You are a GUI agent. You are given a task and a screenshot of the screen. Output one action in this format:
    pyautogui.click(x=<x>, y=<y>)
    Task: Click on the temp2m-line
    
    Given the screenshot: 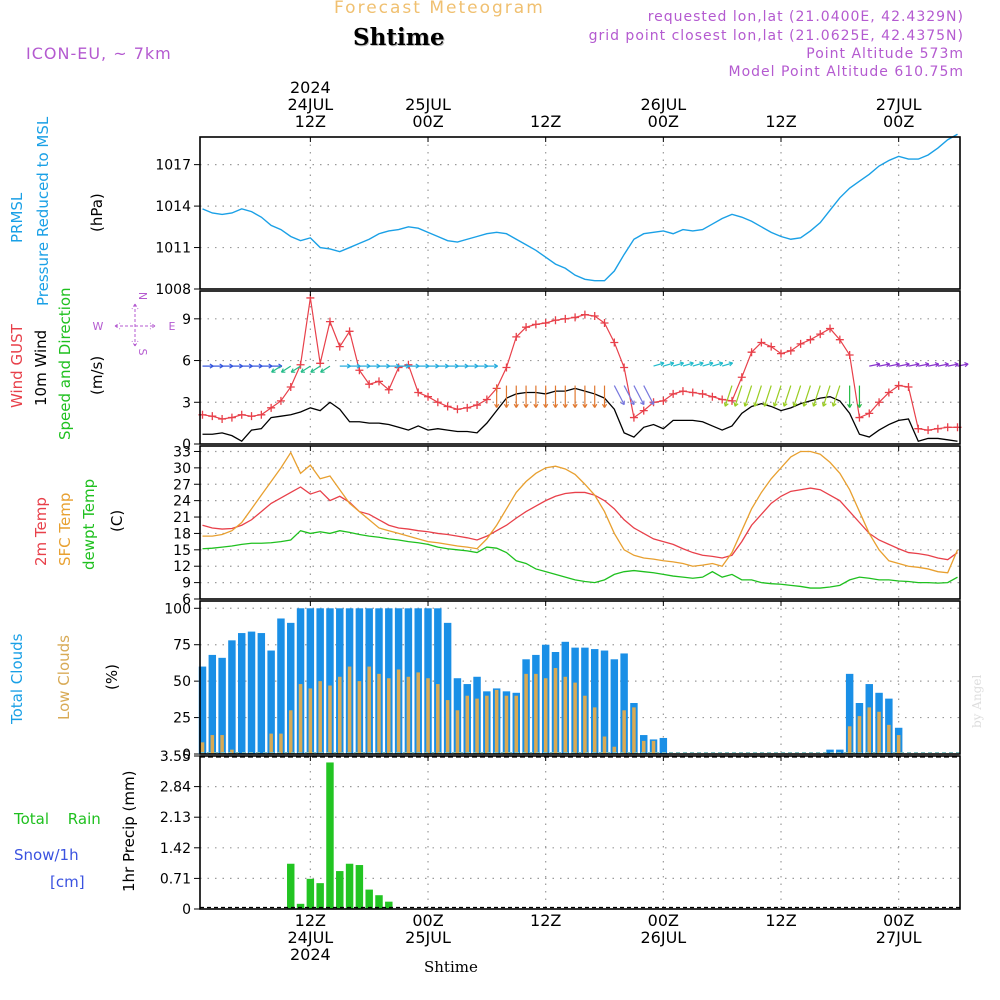 What is the action you would take?
    pyautogui.click(x=580, y=523)
    